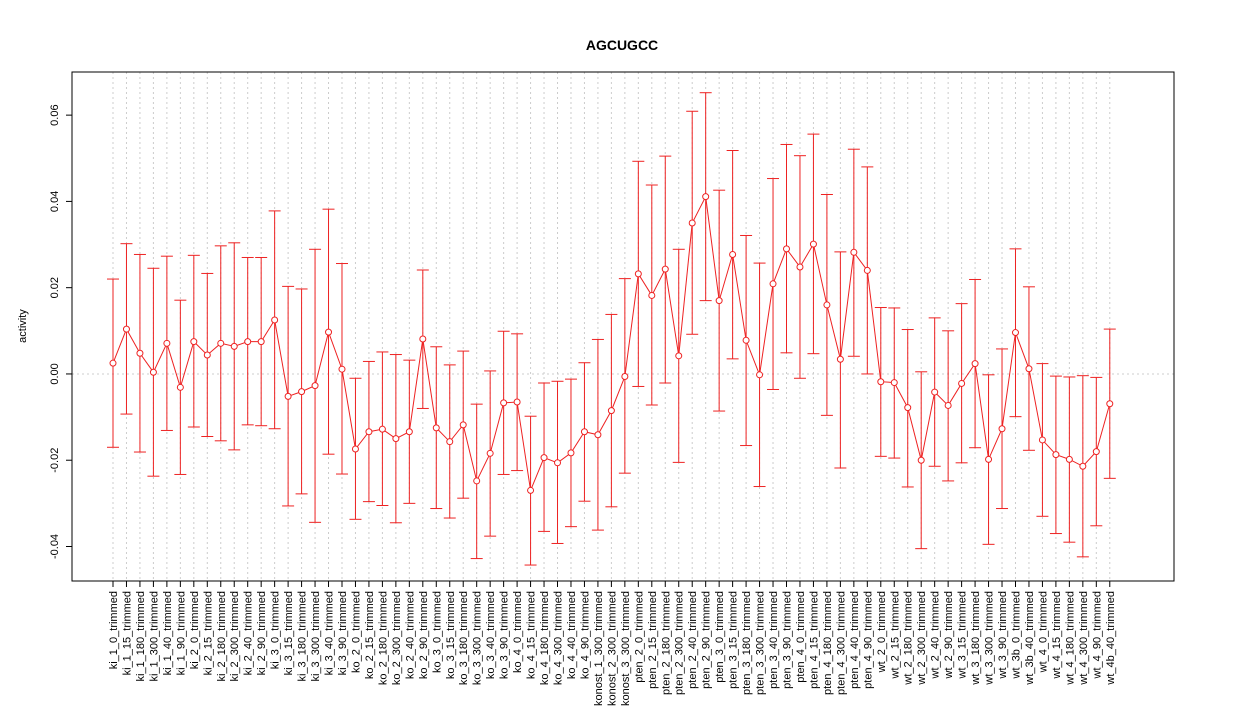  Describe the element at coordinates (262, 633) in the screenshot. I see `x-tick-label: ki_2_90_trimmed` at that location.